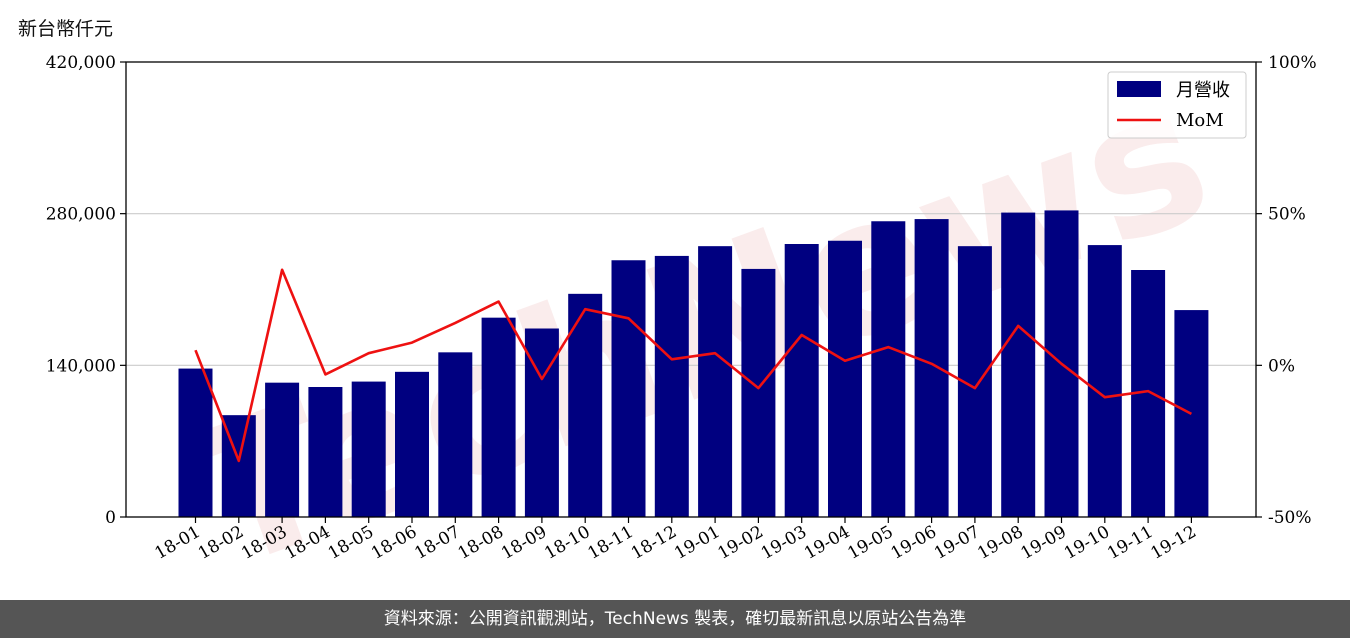 The image size is (1350, 638). I want to click on x-tick-label-19-12: 19-12, so click(1173, 543).